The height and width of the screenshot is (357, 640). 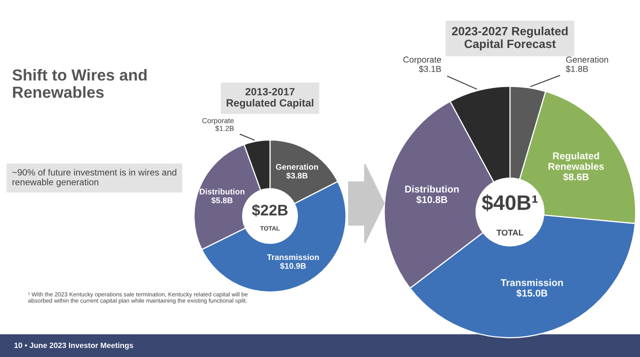 I want to click on text: TOTAL, so click(x=510, y=233).